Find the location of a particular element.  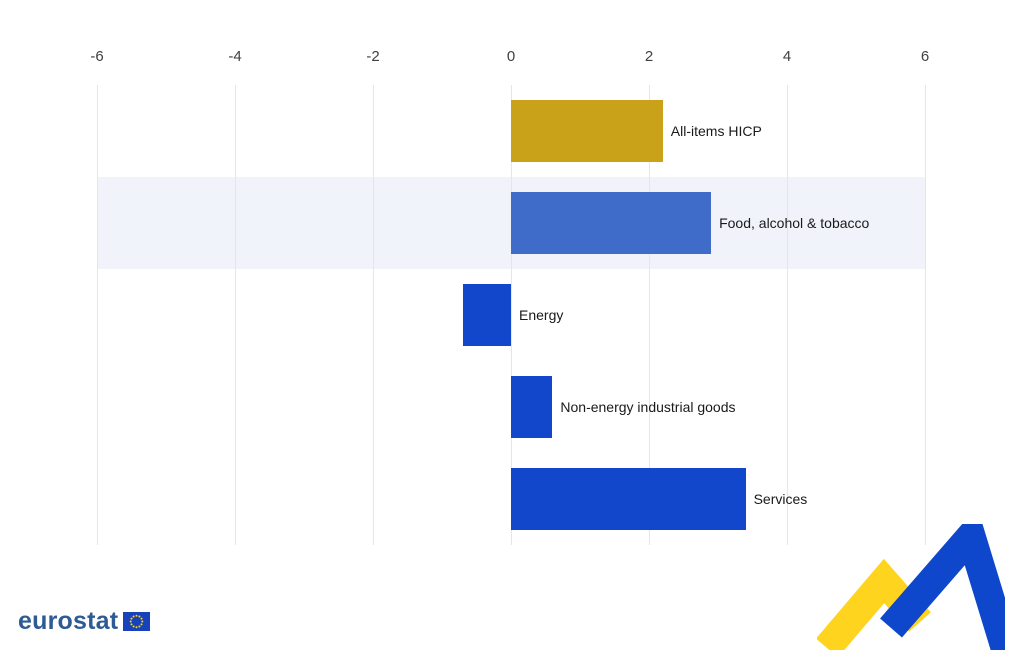

bar-label: Energy is located at coordinates (541, 315).